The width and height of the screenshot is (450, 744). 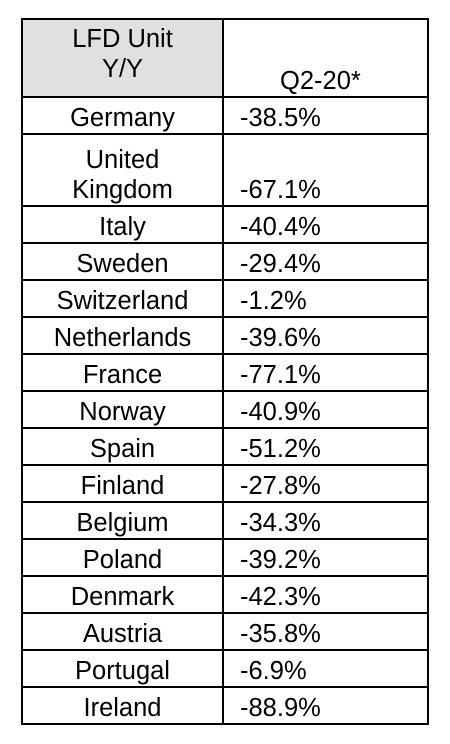 What do you see at coordinates (325, 335) in the screenshot?
I see `value-cell: -39.6%` at bounding box center [325, 335].